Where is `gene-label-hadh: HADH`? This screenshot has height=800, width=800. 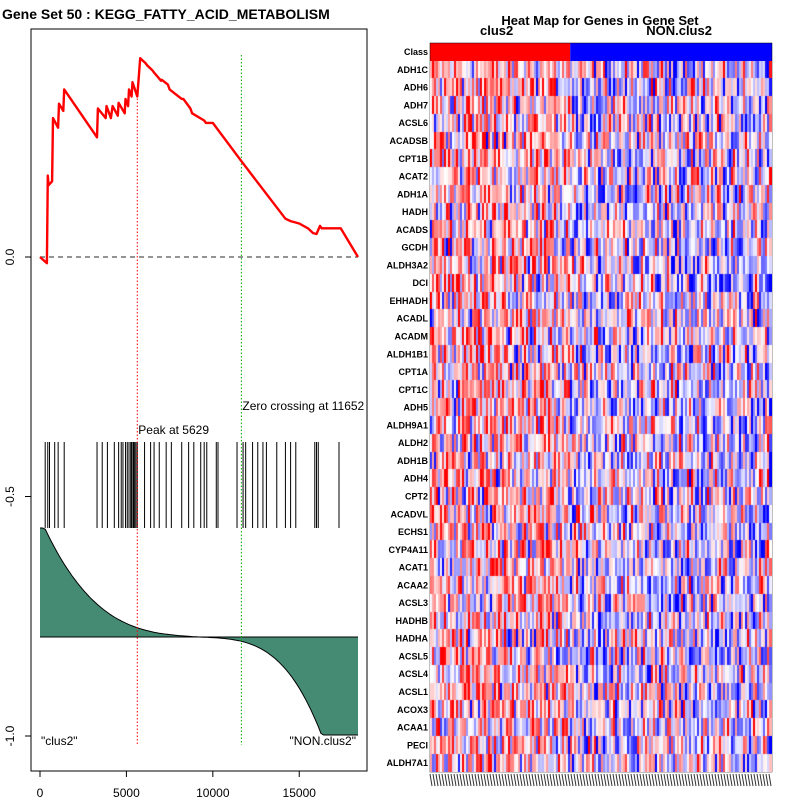
gene-label-hadh: HADH is located at coordinates (415, 212).